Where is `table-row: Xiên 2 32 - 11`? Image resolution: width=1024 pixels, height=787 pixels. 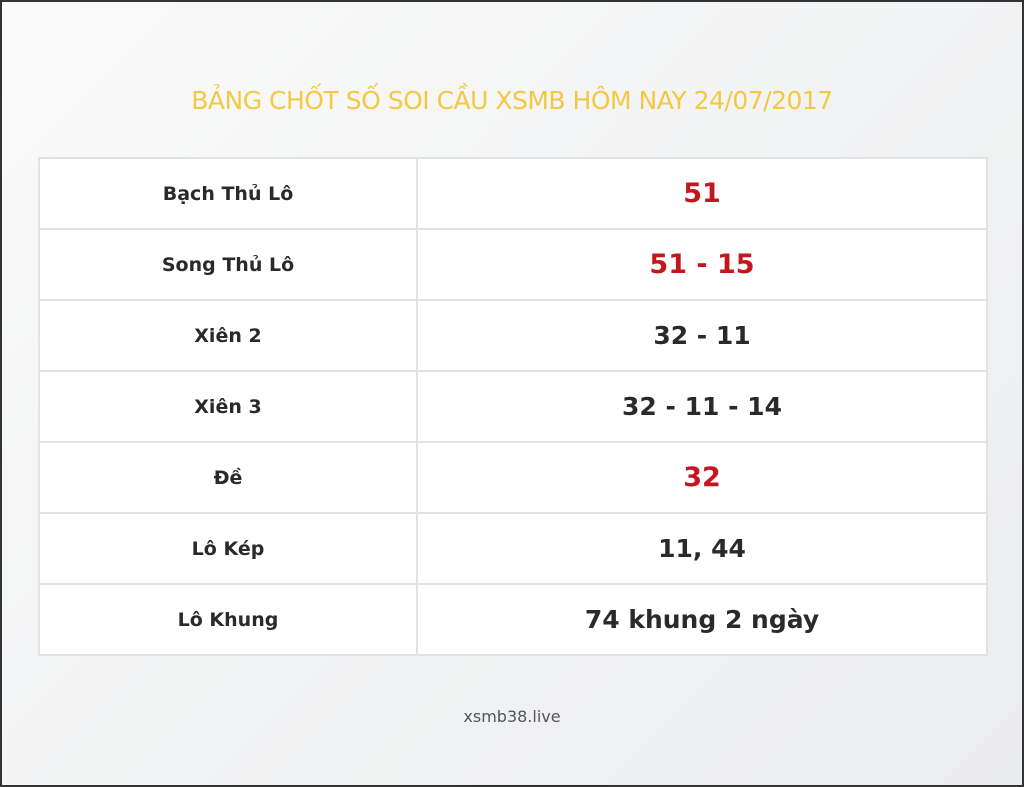 table-row: Xiên 2 32 - 11 is located at coordinates (513, 335).